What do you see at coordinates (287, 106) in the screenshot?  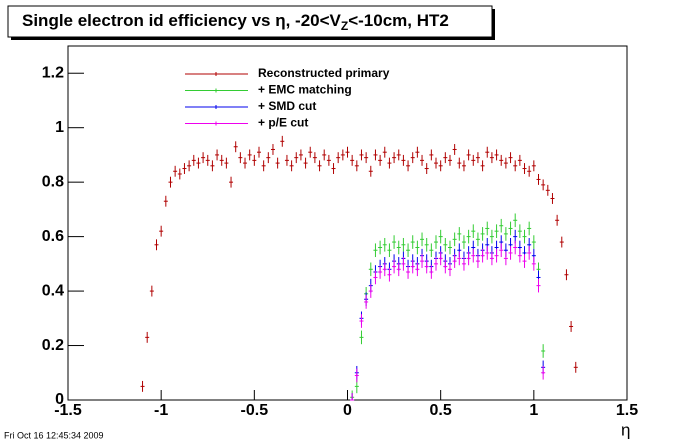 I see `legend-label: + SMD cut` at bounding box center [287, 106].